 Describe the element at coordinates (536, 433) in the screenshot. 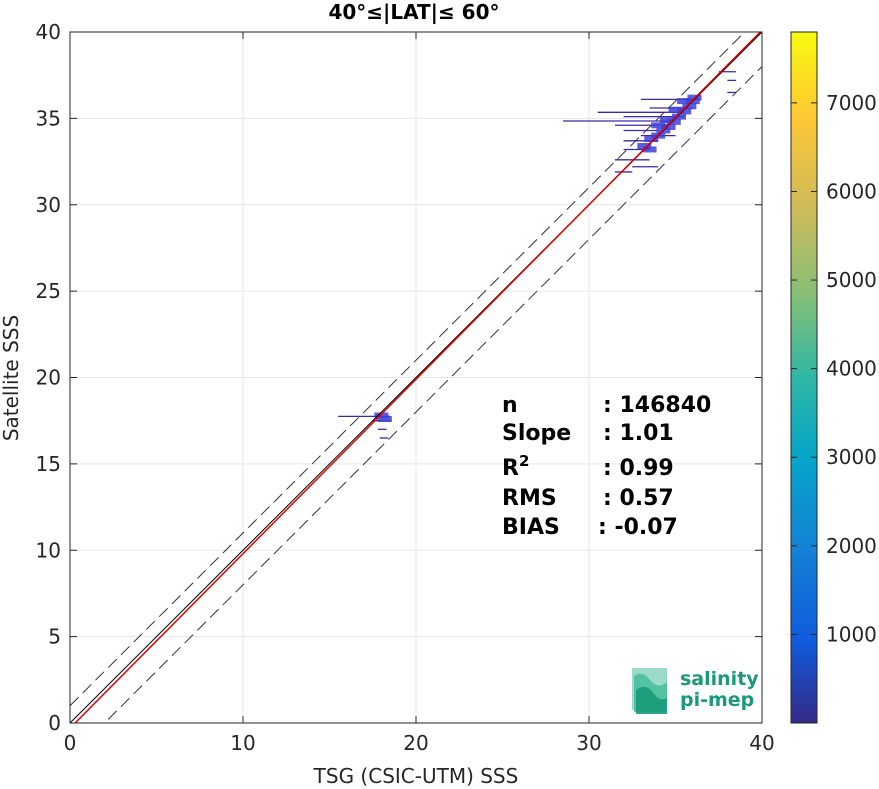

I see `stat-label: Slope` at that location.